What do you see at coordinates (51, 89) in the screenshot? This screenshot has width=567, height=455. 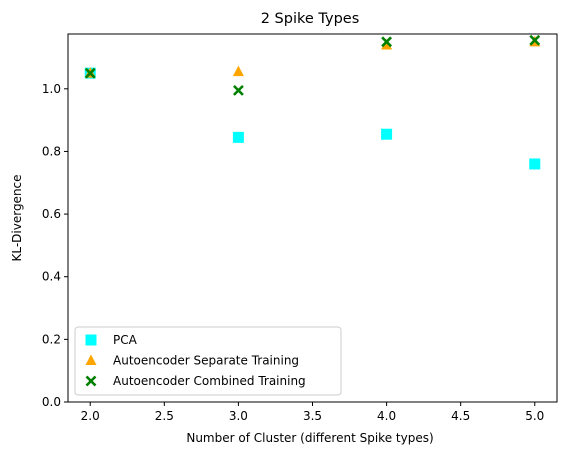 I see `y-tick-label: 1.0` at bounding box center [51, 89].